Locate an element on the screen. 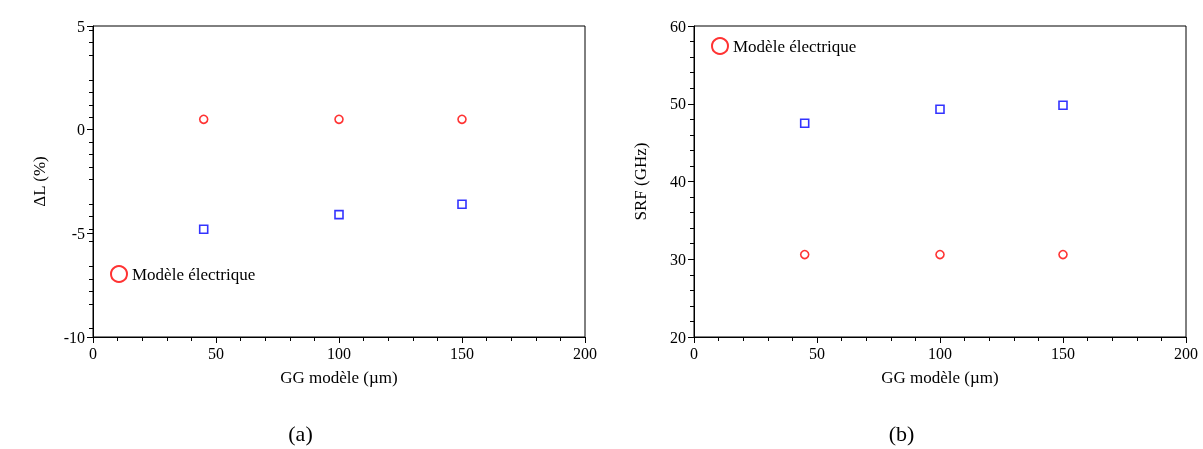  y-axis-title: ΔL (%) is located at coordinates (39, 181).